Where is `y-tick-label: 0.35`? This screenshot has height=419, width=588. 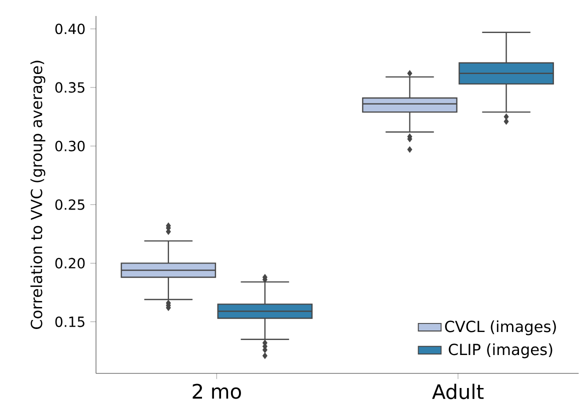
y-tick-label: 0.35 is located at coordinates (69, 87).